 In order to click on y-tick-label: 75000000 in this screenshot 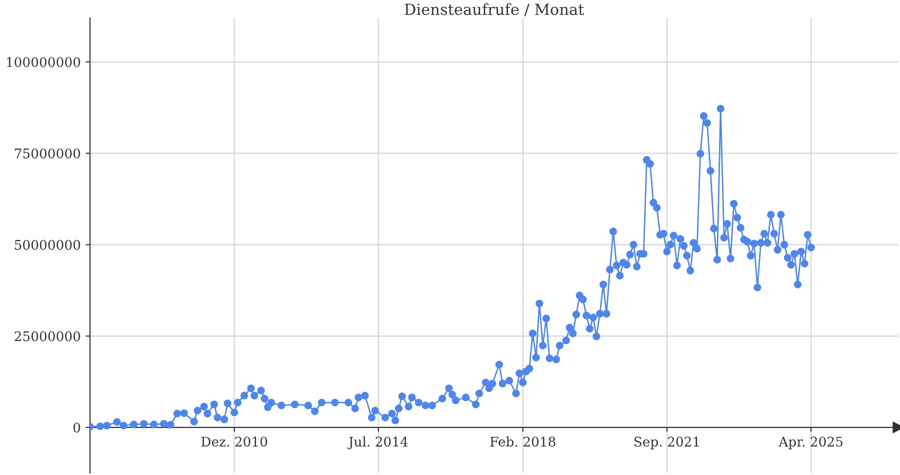, I will do `click(47, 153)`.